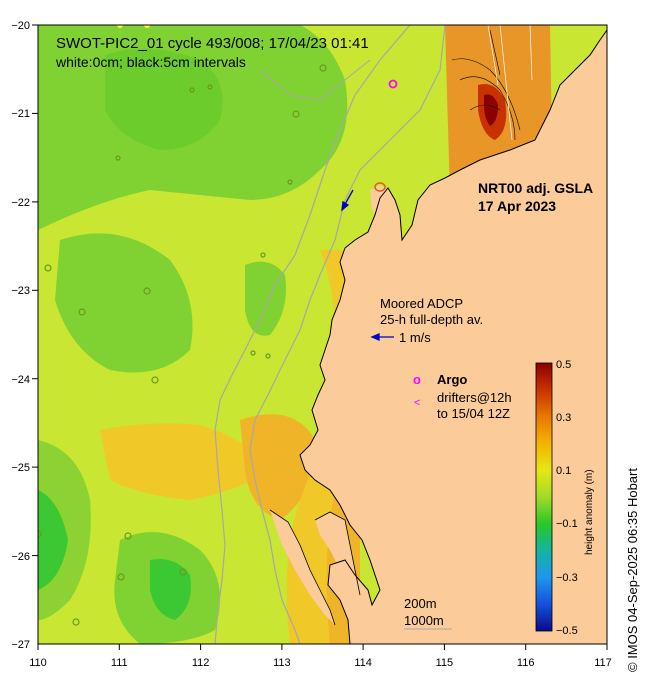  I want to click on product-label: NRT00 adj. GSLA, so click(535, 188).